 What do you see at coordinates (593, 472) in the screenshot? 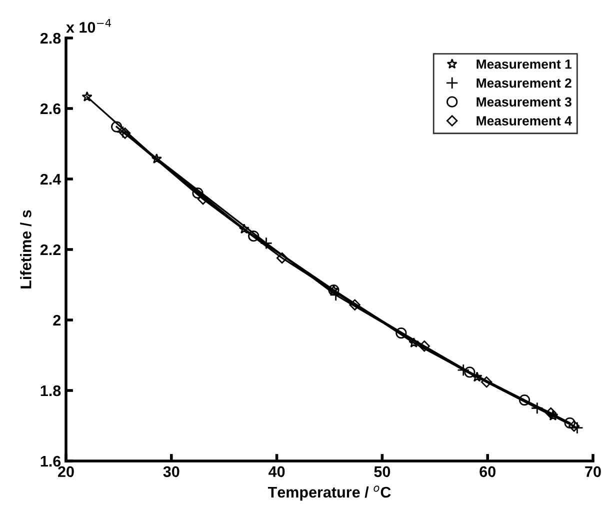
I see `x-tick-label: 70` at bounding box center [593, 472].